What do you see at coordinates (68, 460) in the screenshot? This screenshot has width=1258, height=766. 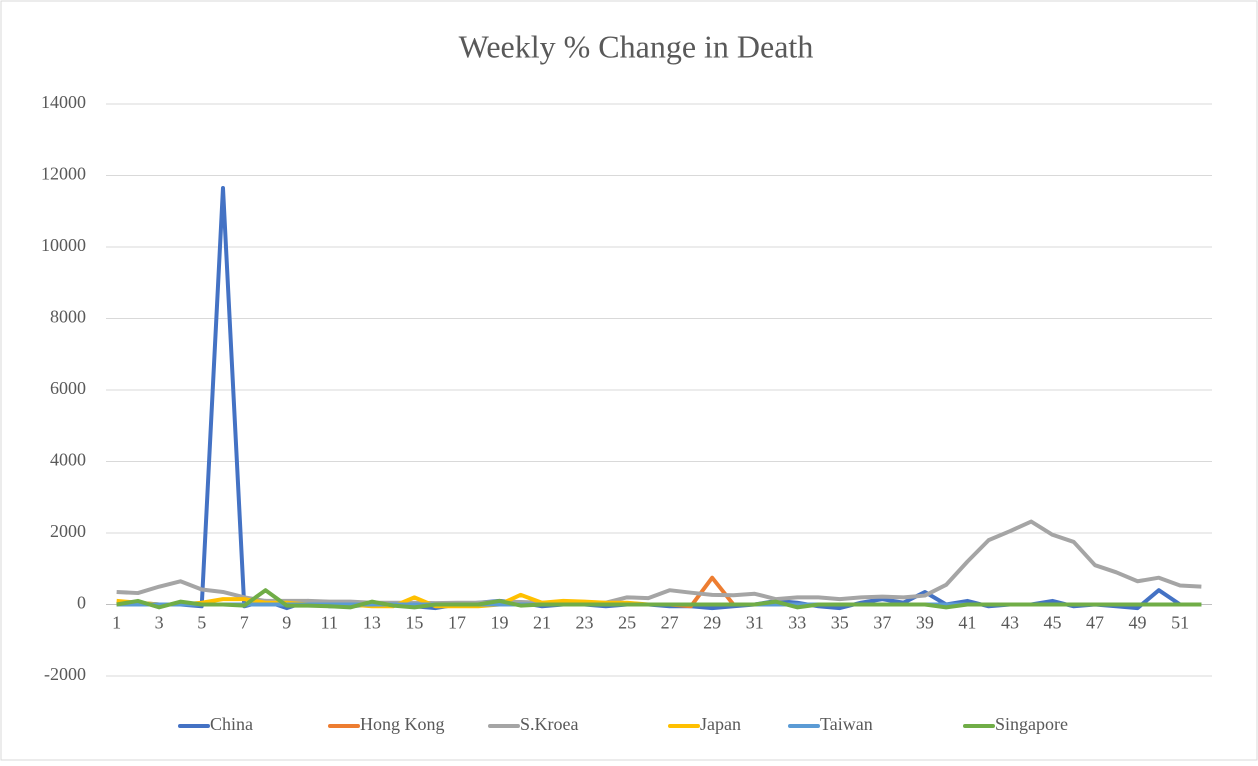 I see `y-tick-label: 4000` at bounding box center [68, 460].